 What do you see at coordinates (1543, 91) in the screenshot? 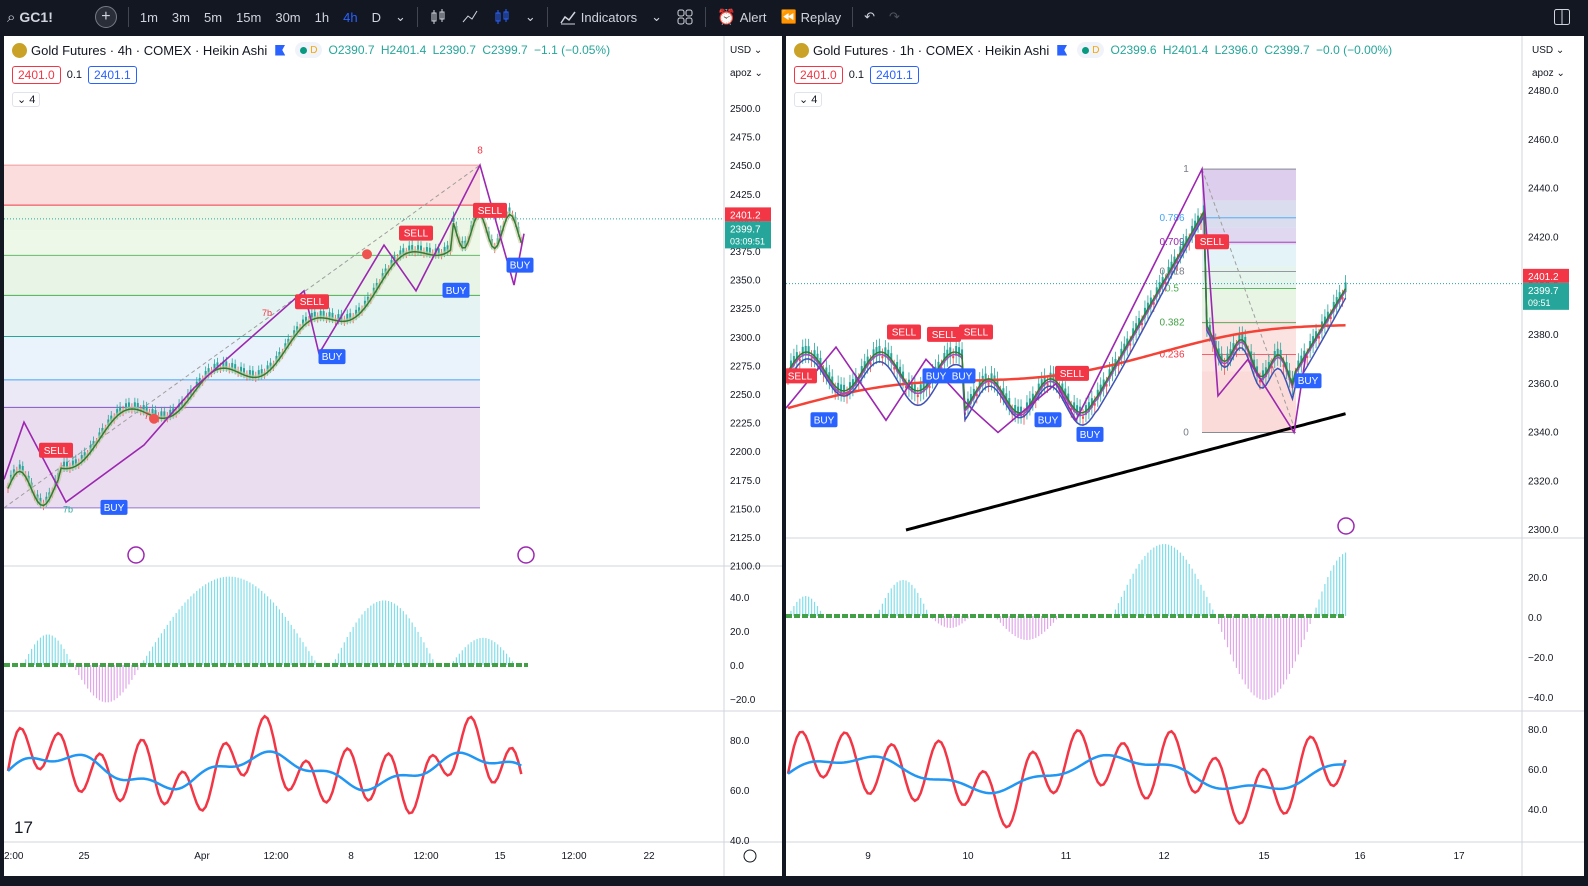
I see `price-tick-label: 2480.0` at bounding box center [1543, 91].